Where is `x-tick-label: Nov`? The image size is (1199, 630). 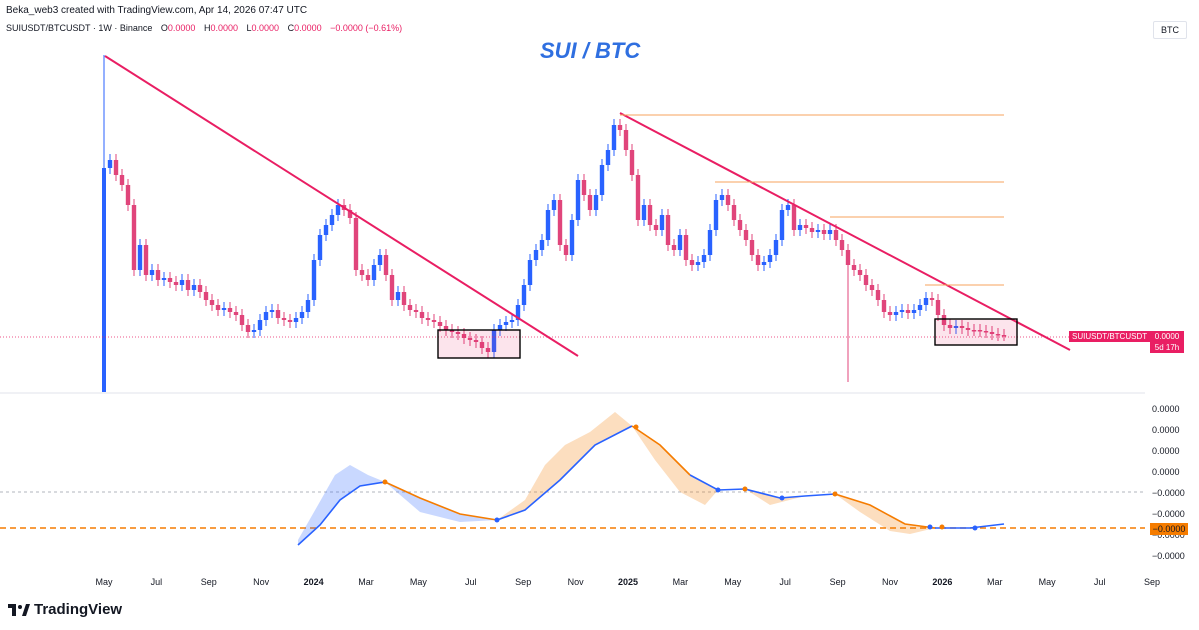 x-tick-label: Nov is located at coordinates (575, 582).